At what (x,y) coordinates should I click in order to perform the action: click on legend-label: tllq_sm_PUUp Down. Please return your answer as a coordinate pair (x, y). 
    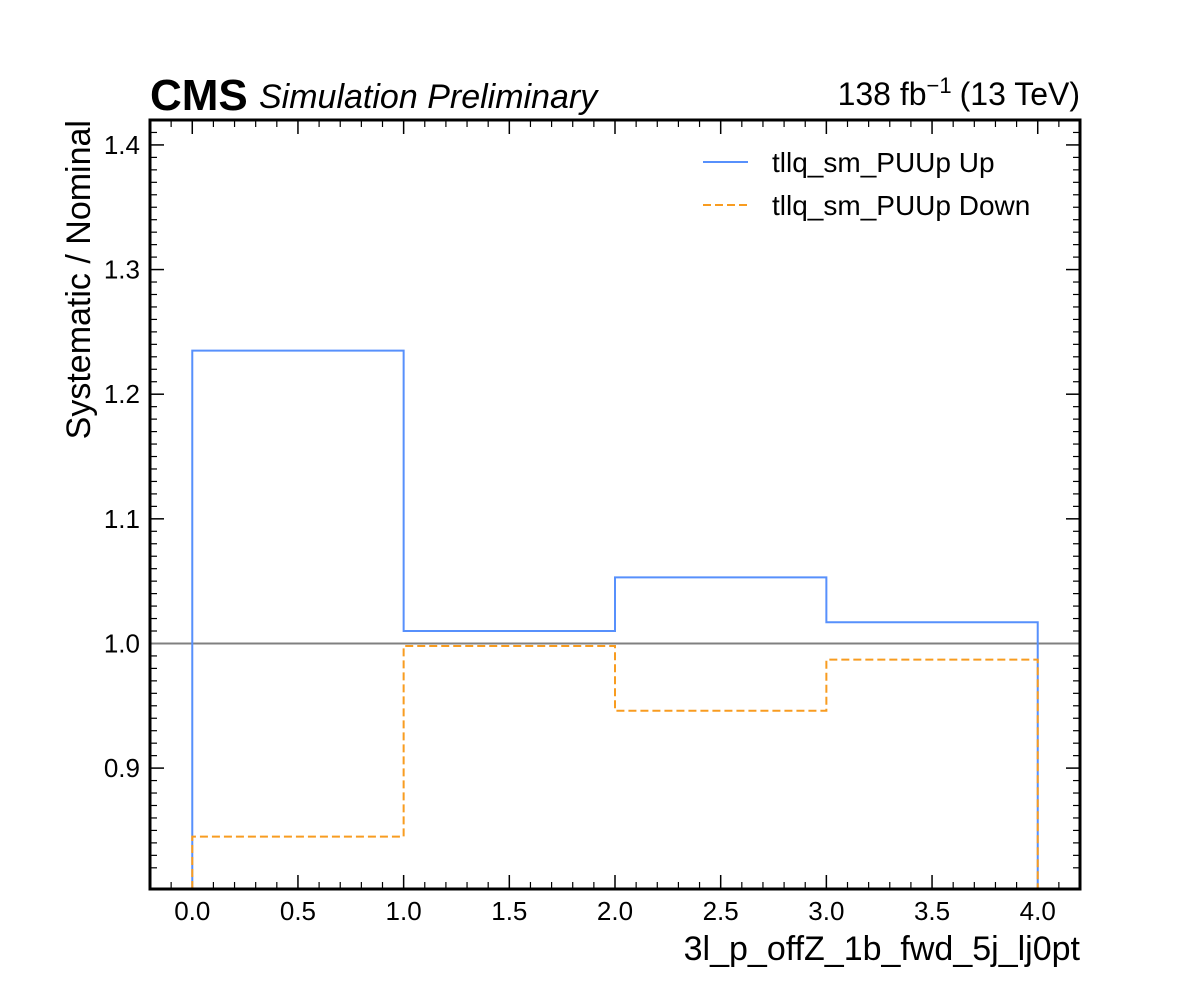
    Looking at the image, I should click on (901, 205).